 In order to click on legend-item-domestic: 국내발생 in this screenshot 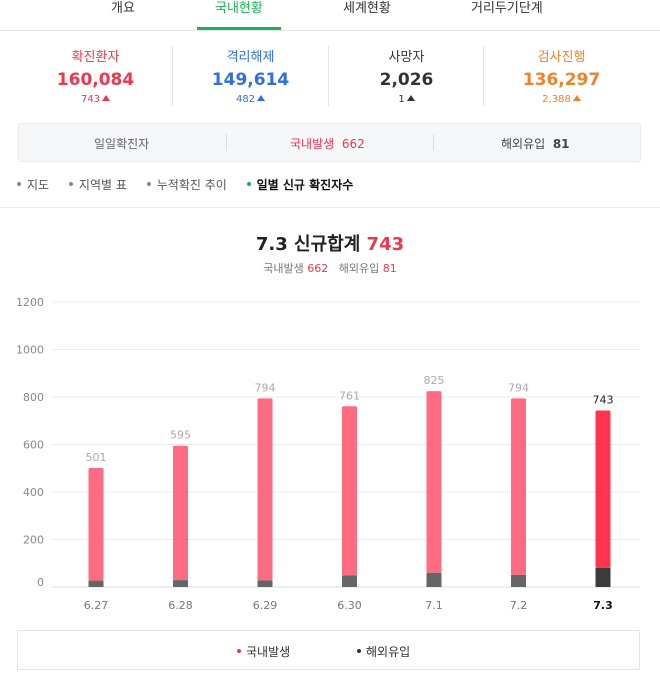, I will do `click(263, 651)`.